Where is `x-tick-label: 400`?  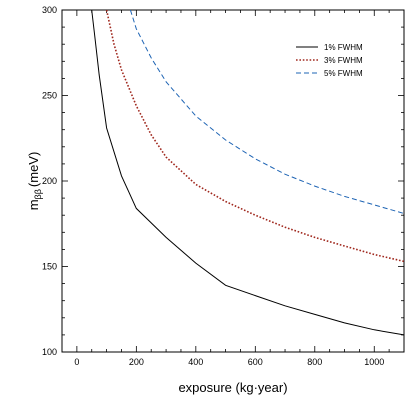
x-tick-label: 400 is located at coordinates (195, 362).